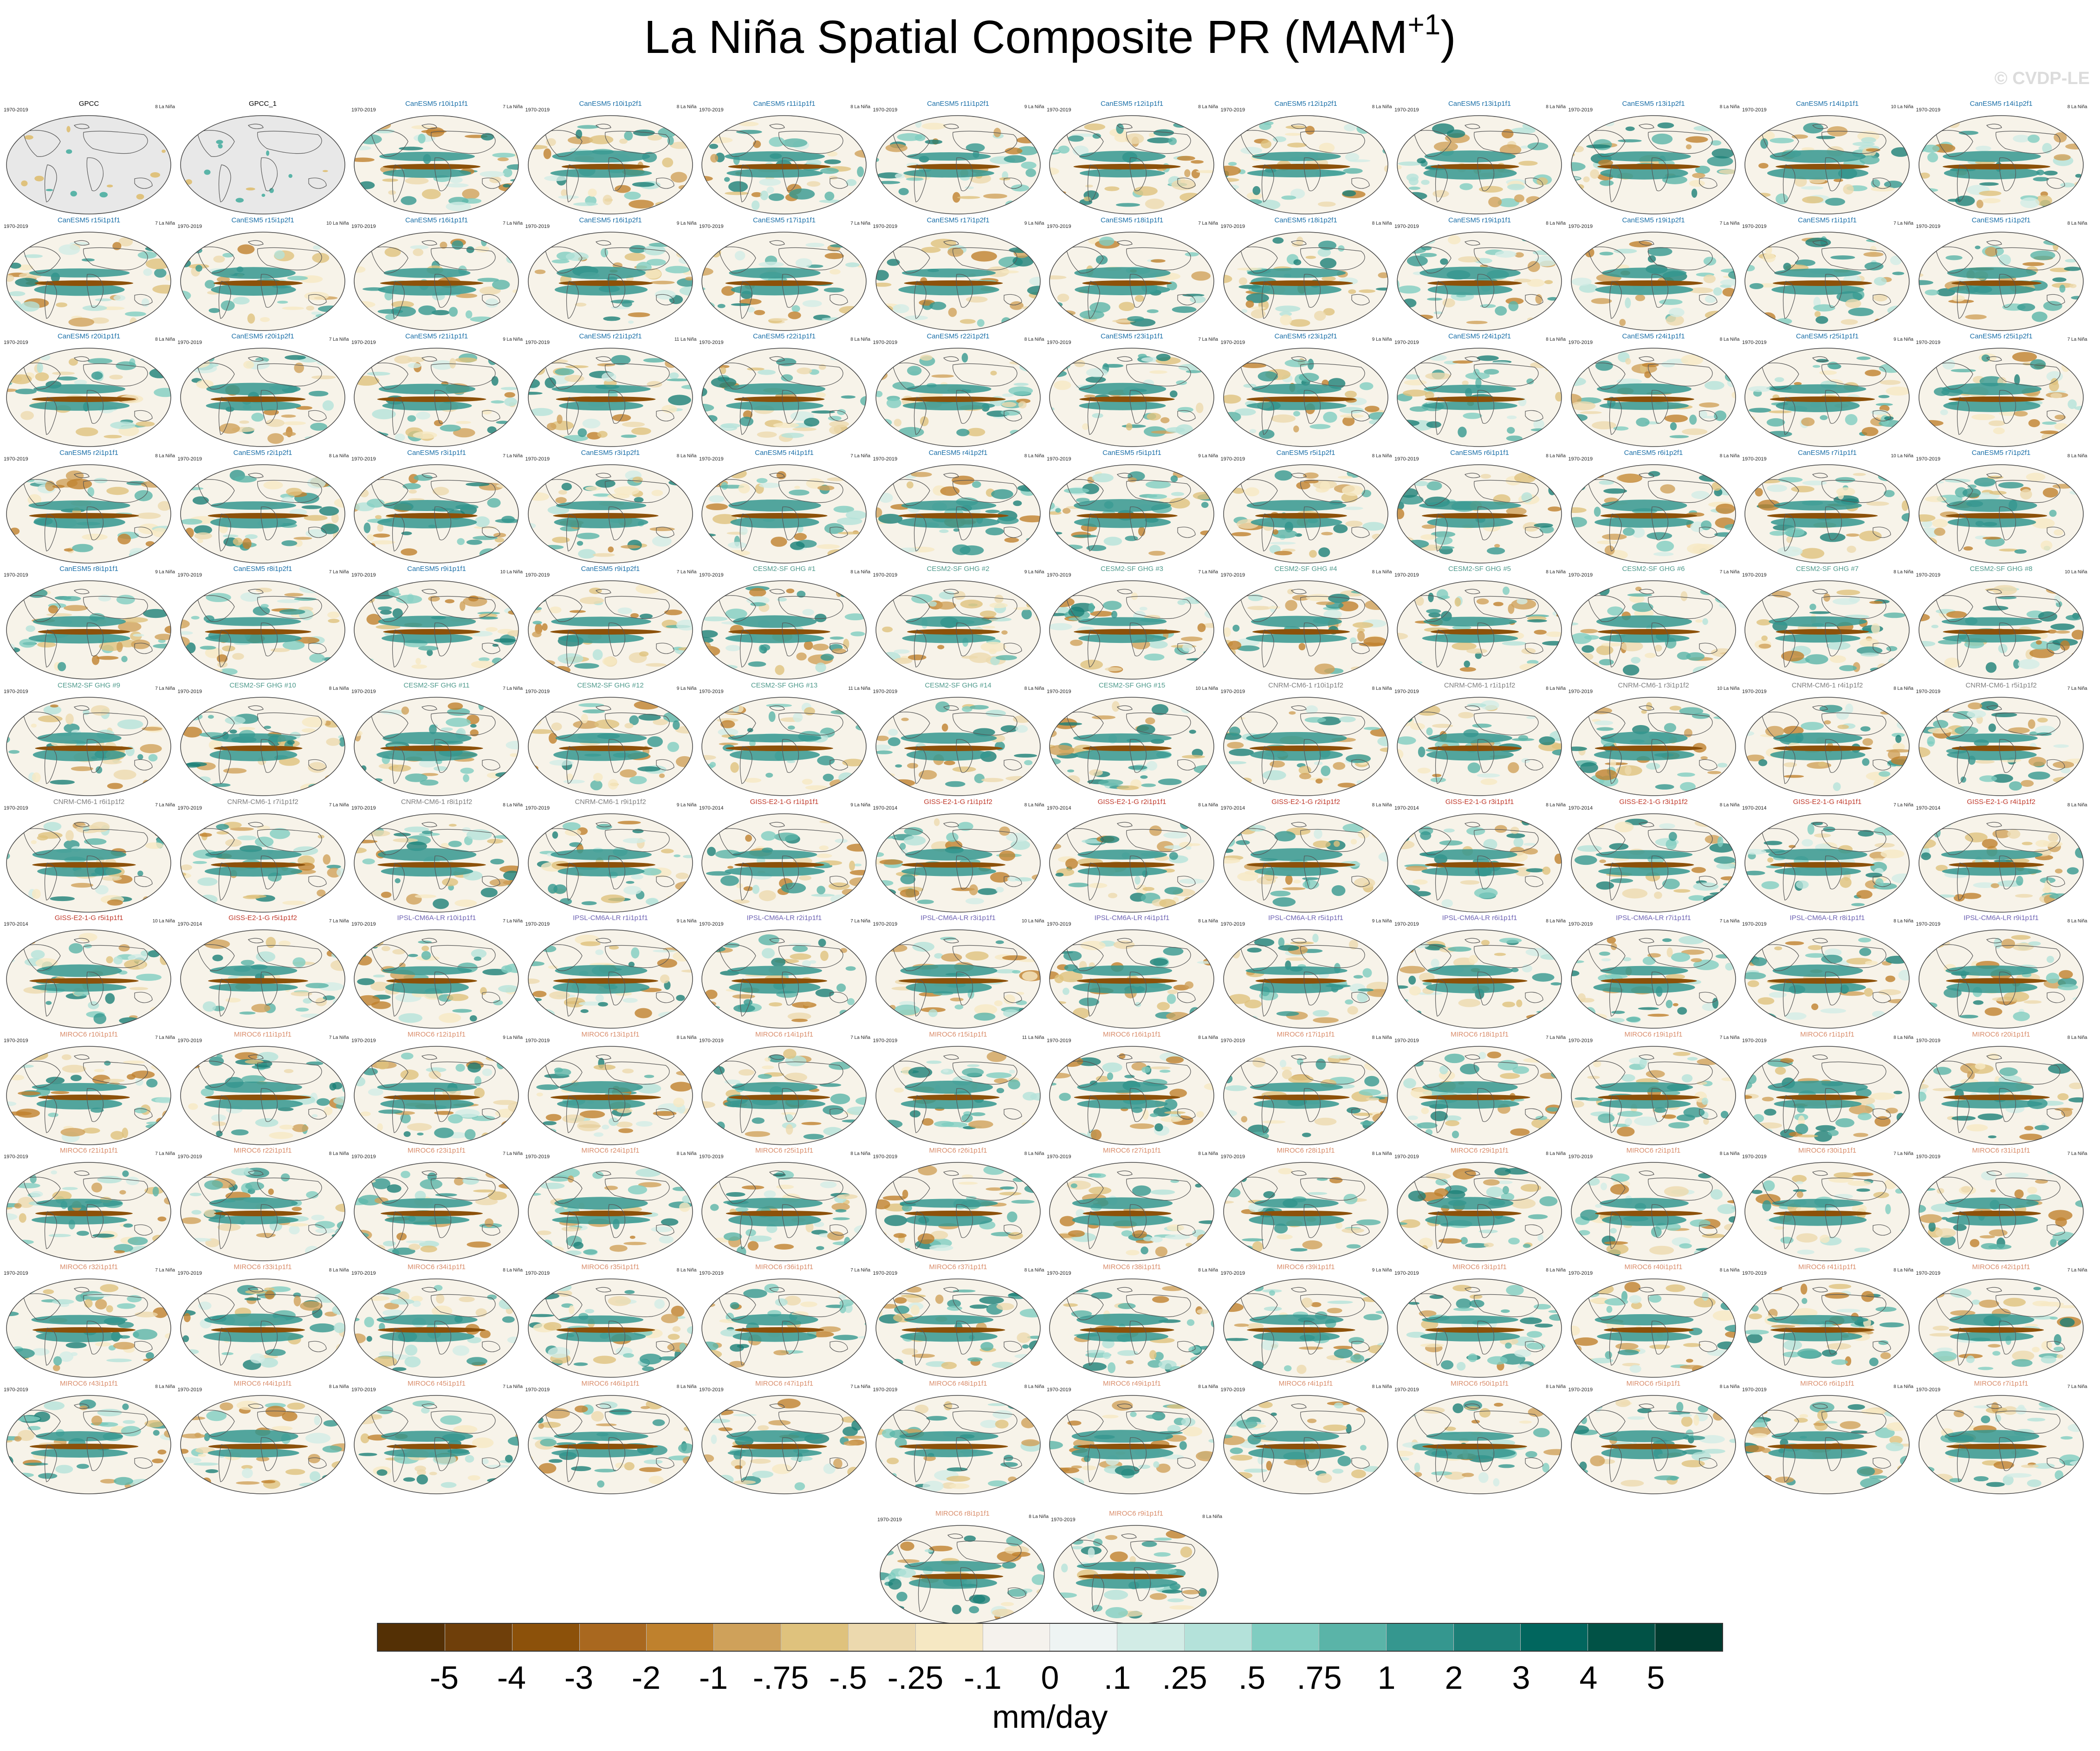  Describe the element at coordinates (1132, 856) in the screenshot. I see `map-panel: GISS-E2-1-G r2i1p1f1 1970-2014 8 La Niña` at that location.